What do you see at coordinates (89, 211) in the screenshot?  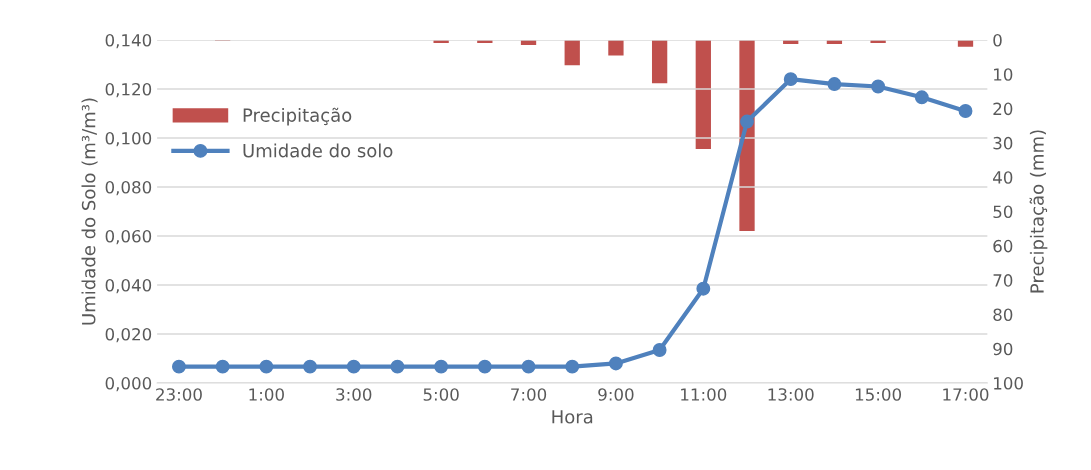 I see `y-axis-title: Umidade do Solo (m³/m³)` at bounding box center [89, 211].